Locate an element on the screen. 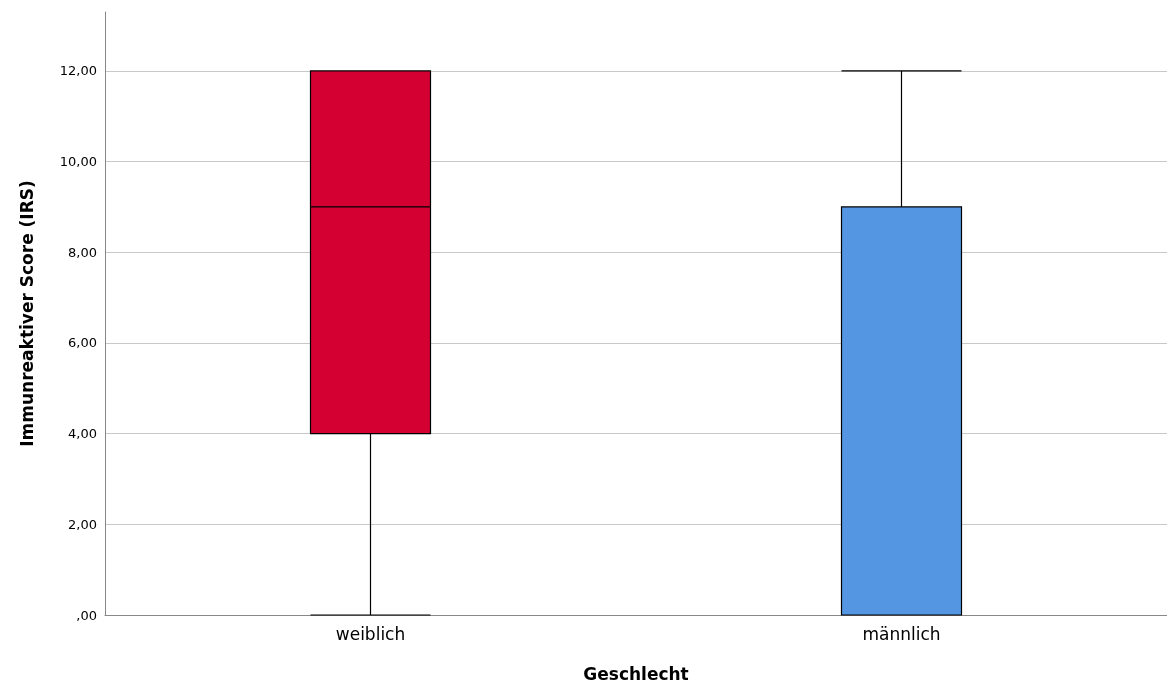 The image size is (1175, 695). y-tick-label: 4,00 is located at coordinates (82, 434).